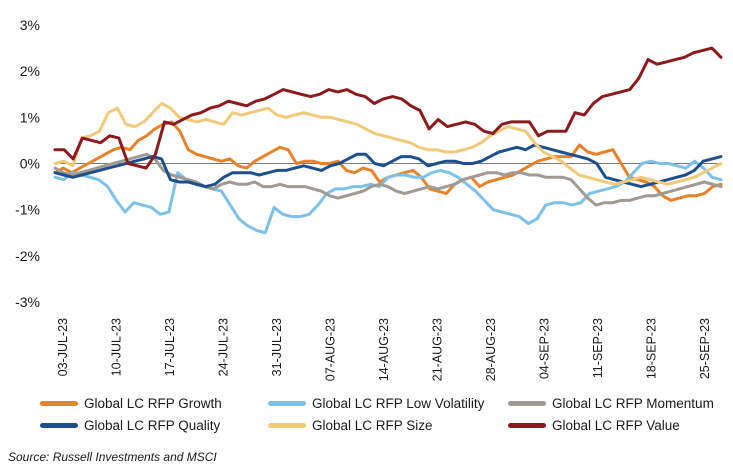  Describe the element at coordinates (598, 348) in the screenshot. I see `x-tick-label: 11-SEP-23` at that location.